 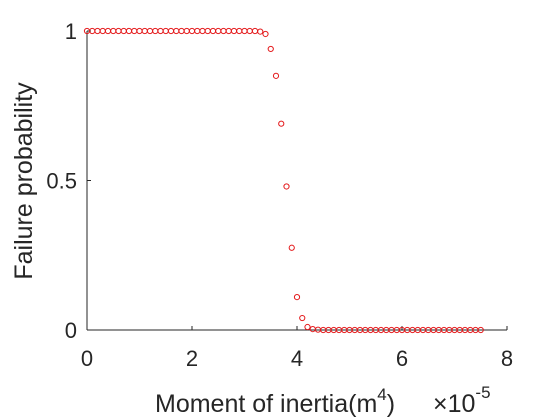 I want to click on x-axis-label-superscript: 4, so click(x=381, y=394).